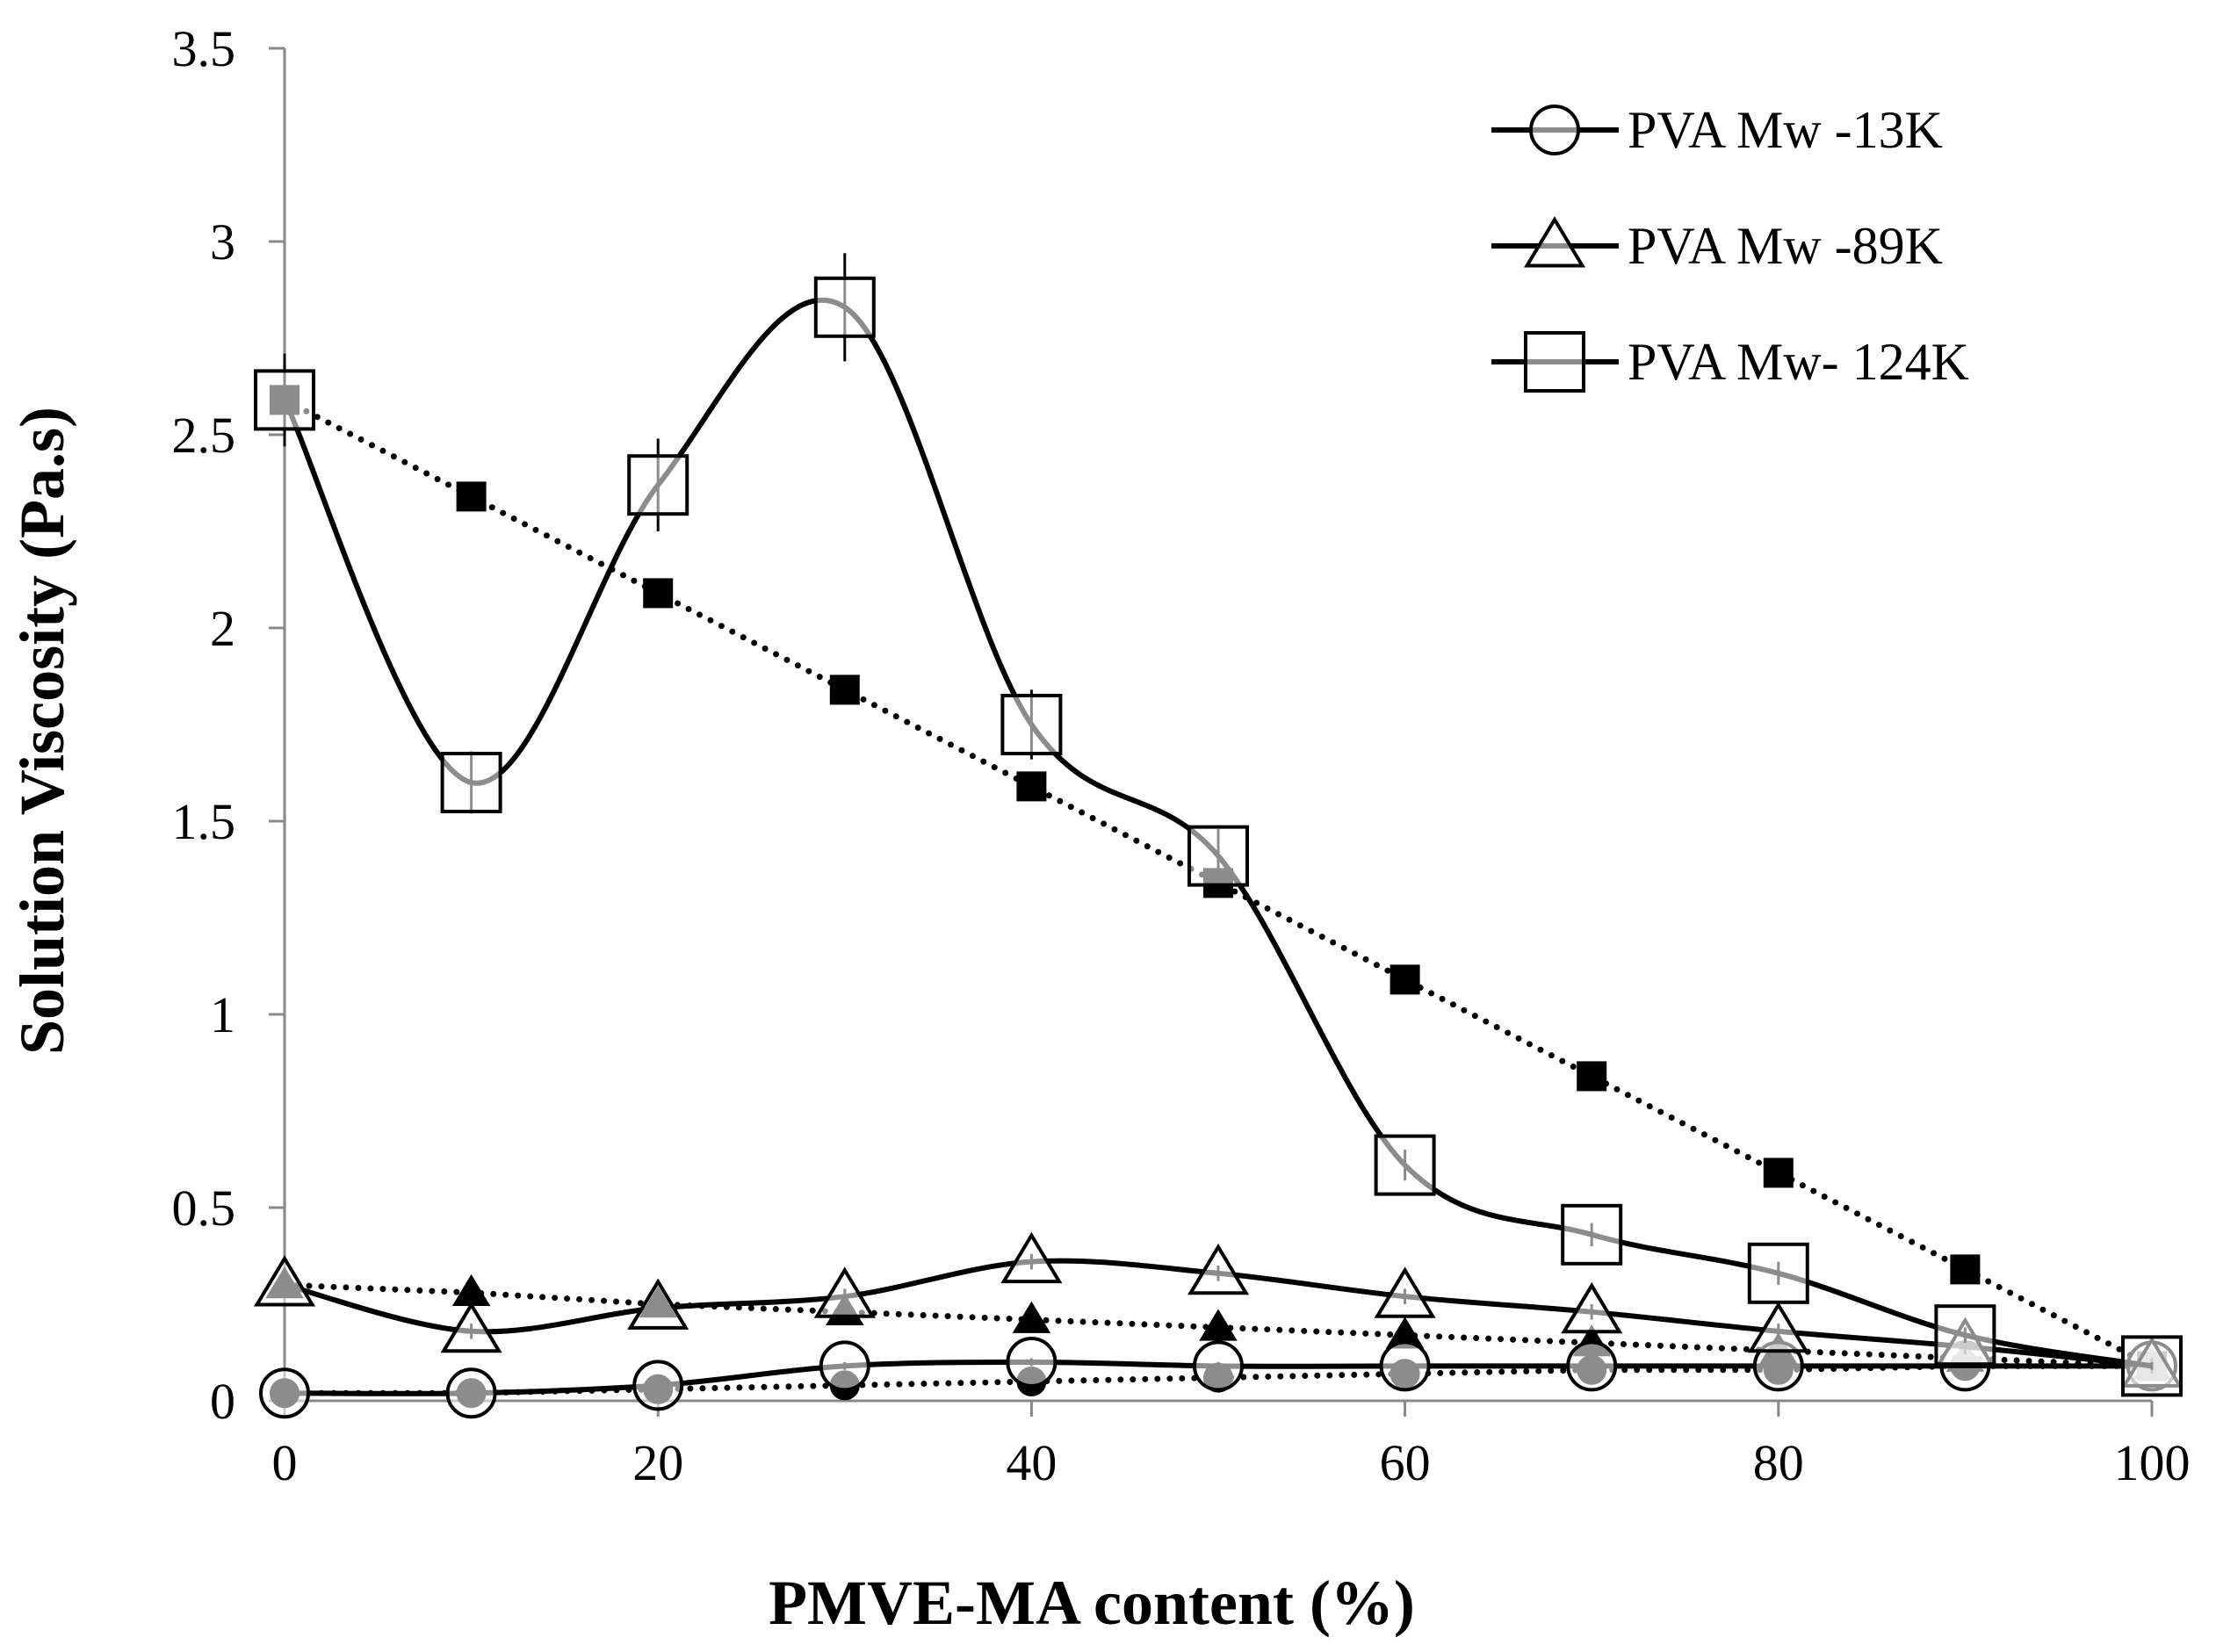  Describe the element at coordinates (1092, 1603) in the screenshot. I see `x-axis-title: PMVE-MA content (%)` at that location.